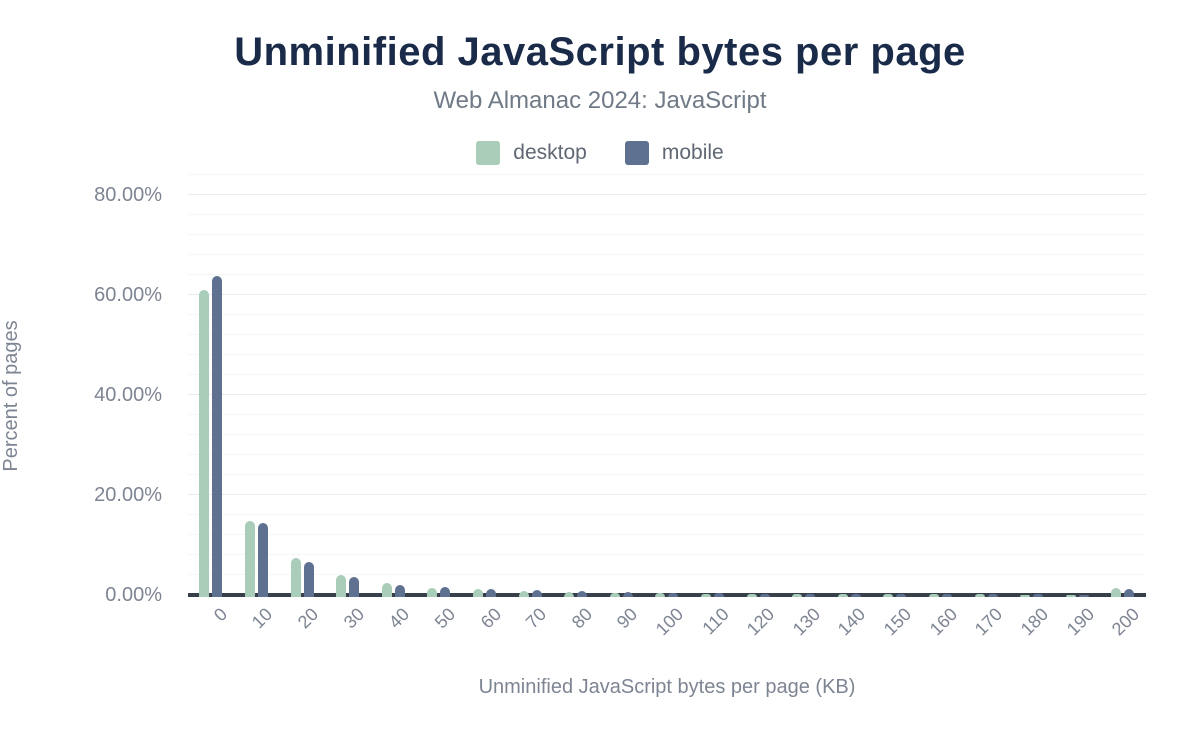 This screenshot has width=1200, height=742. I want to click on mobile-bar-80kb, so click(582, 594).